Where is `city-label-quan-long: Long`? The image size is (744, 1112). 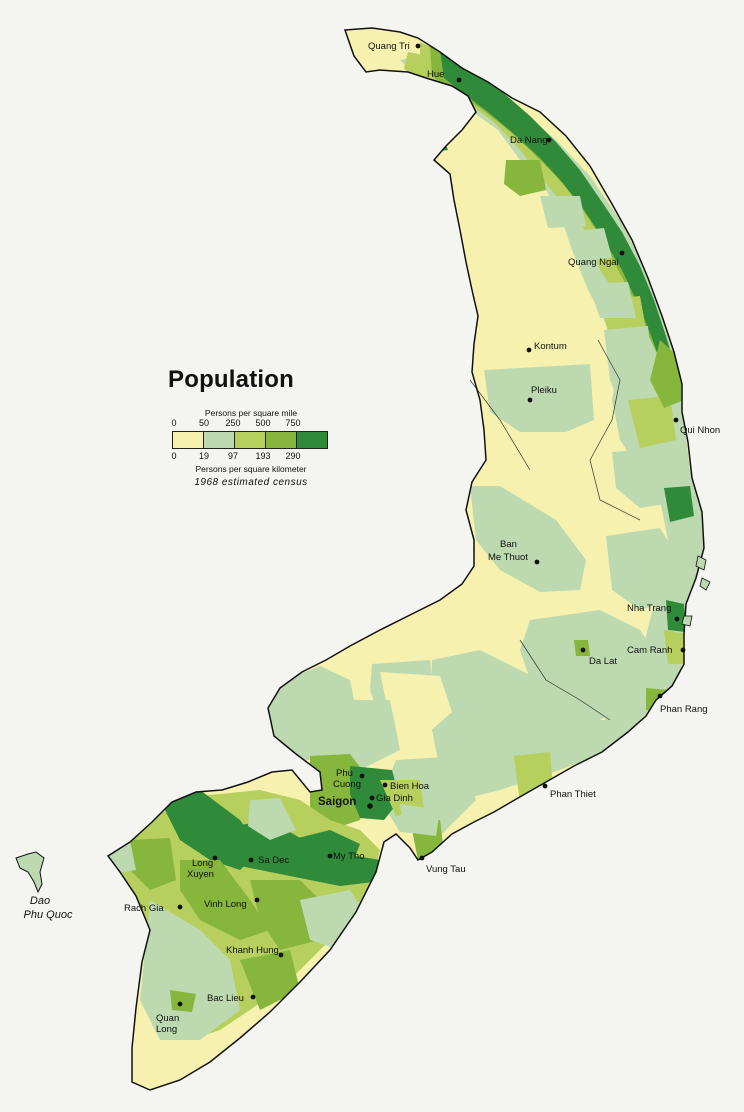
city-label-quan-long: Long is located at coordinates (166, 1029).